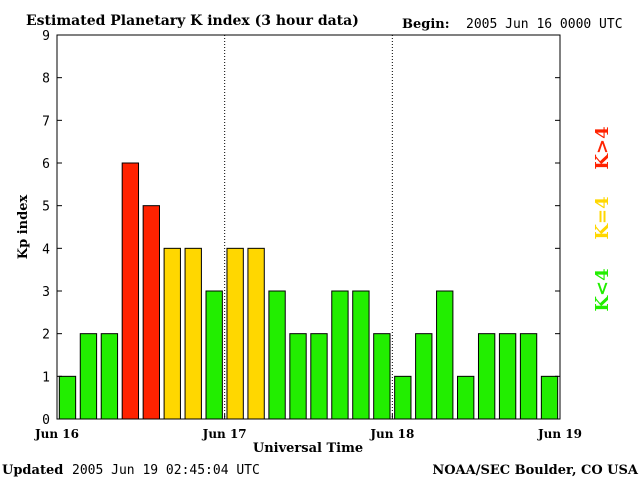 This screenshot has width=640, height=480. I want to click on y-tick-label: 0, so click(46, 420).